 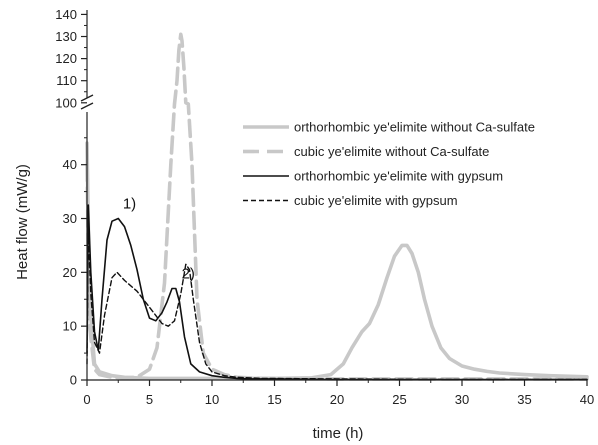 What do you see at coordinates (391, 151) in the screenshot?
I see `legend-label-2: cubic ye'elimite without Ca-sulfate` at bounding box center [391, 151].